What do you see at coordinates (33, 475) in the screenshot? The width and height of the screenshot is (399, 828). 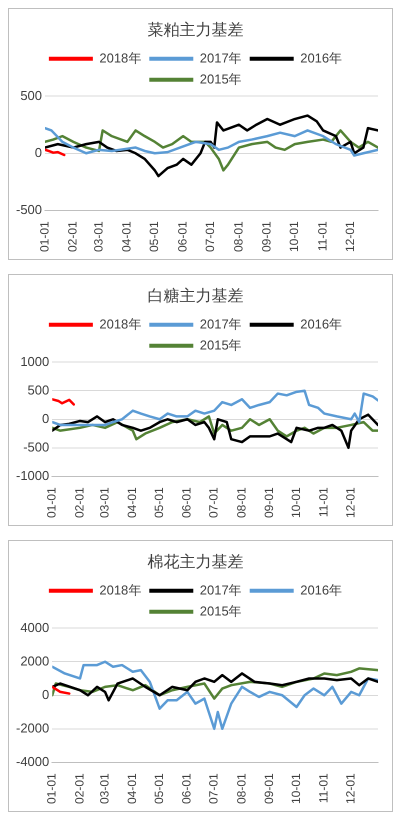 I see `y-tick-label: -1000` at bounding box center [33, 475].